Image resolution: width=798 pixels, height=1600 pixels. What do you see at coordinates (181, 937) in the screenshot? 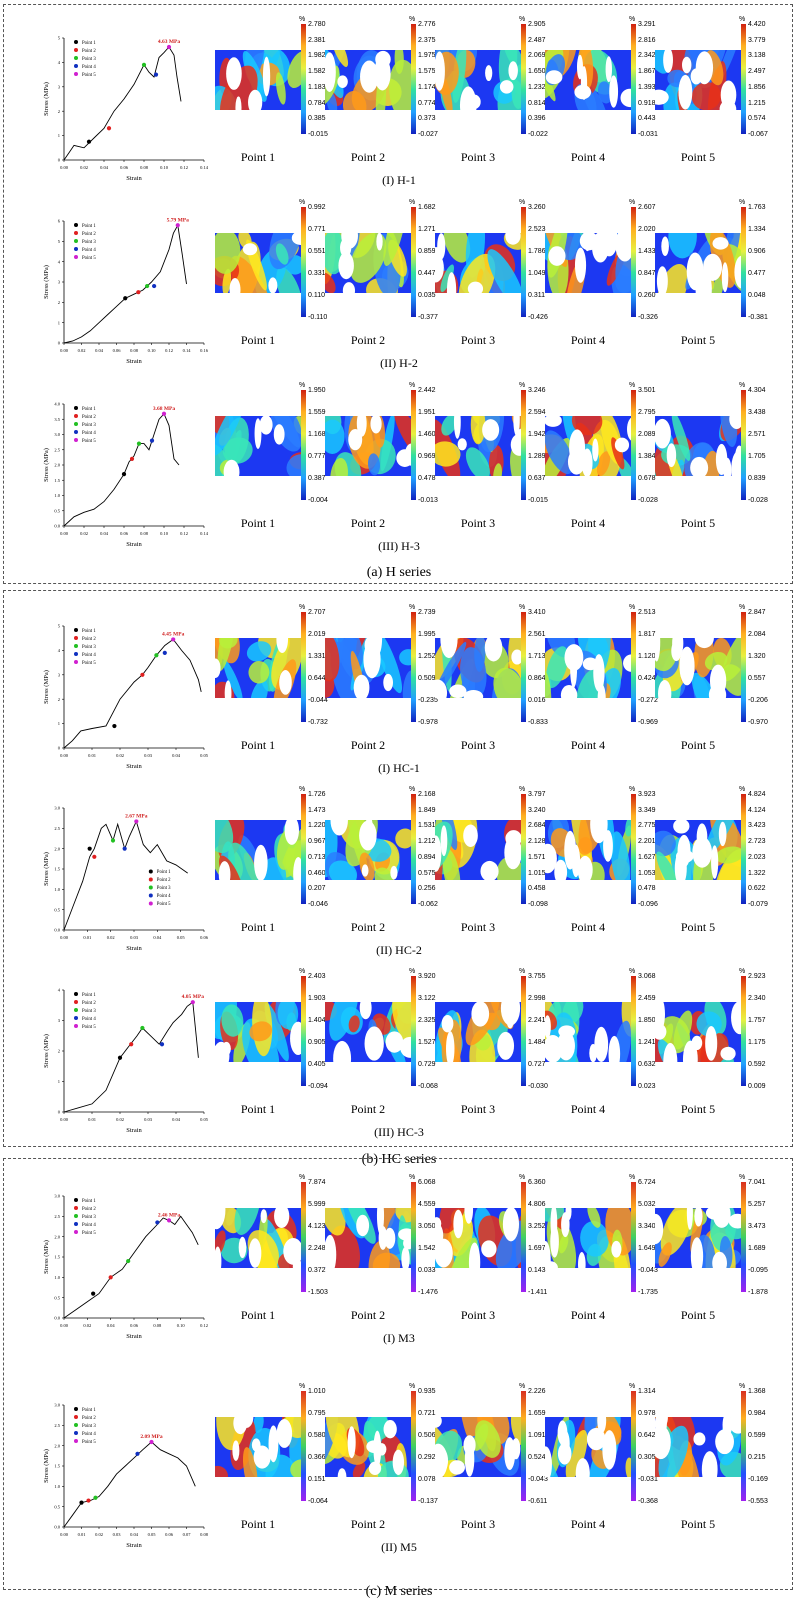
I see `x-tick-label: 0.05` at bounding box center [181, 937].